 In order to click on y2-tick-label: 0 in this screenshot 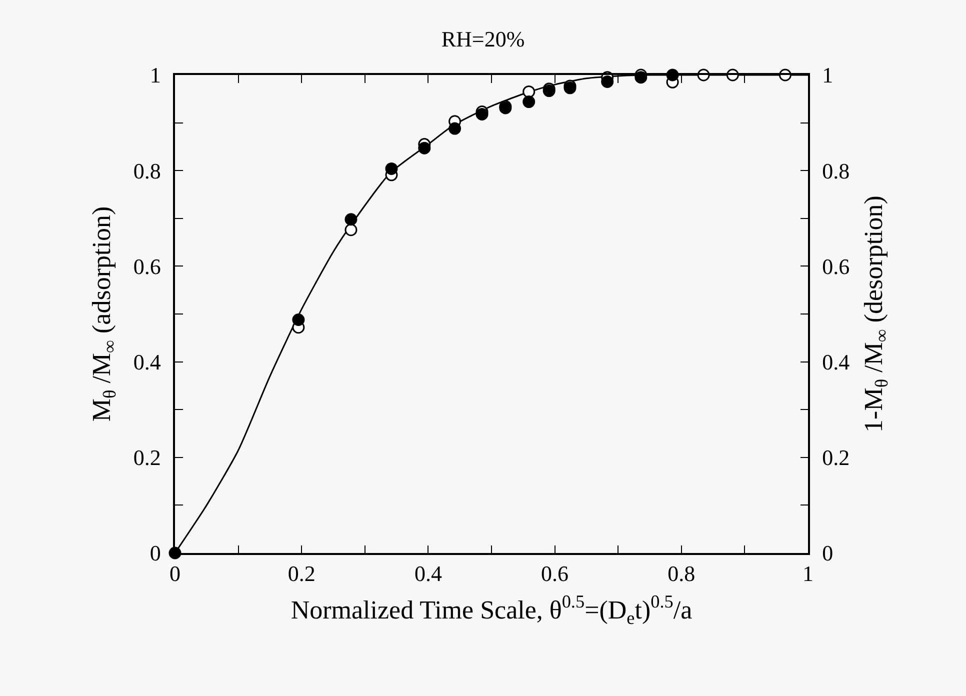, I will do `click(828, 553)`.